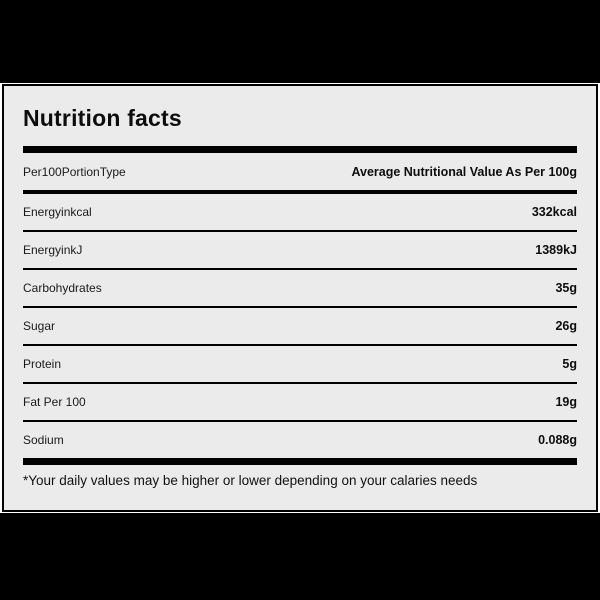 This screenshot has height=600, width=600. What do you see at coordinates (54, 402) in the screenshot?
I see `row-label: Fat Per 100` at bounding box center [54, 402].